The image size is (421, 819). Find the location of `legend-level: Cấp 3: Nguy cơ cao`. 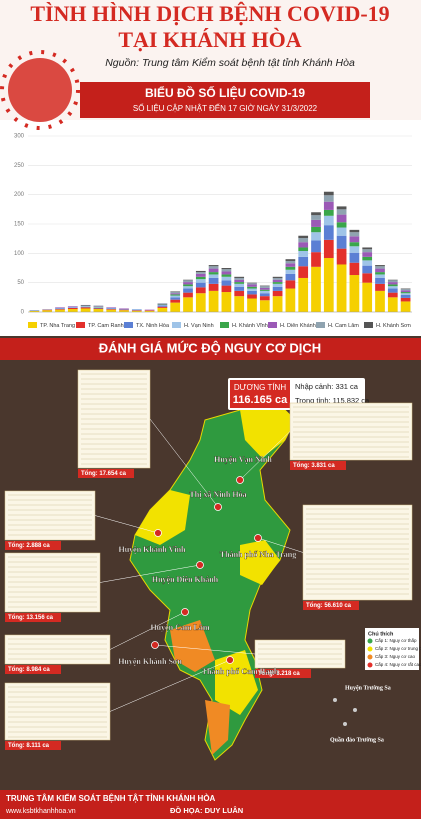

legend-level: Cấp 3: Nguy cơ cao is located at coordinates (395, 656).